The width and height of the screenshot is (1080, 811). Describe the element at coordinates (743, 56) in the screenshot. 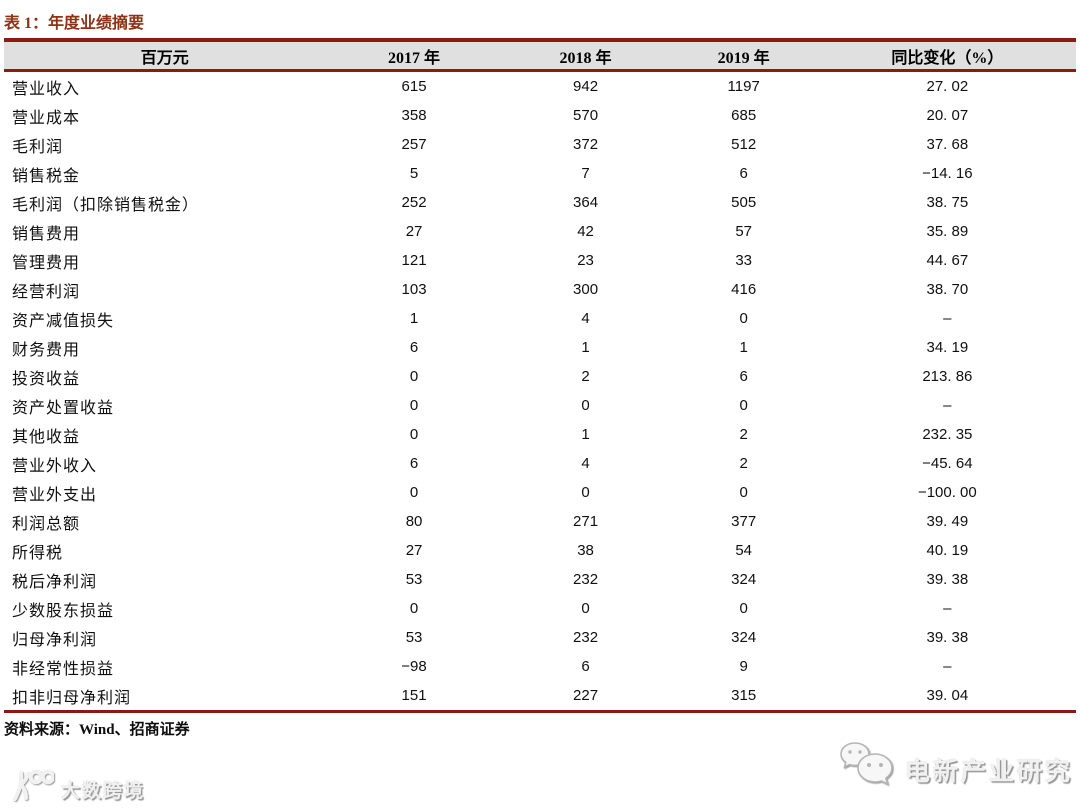

I see `col-header-2019: 2019 年` at that location.